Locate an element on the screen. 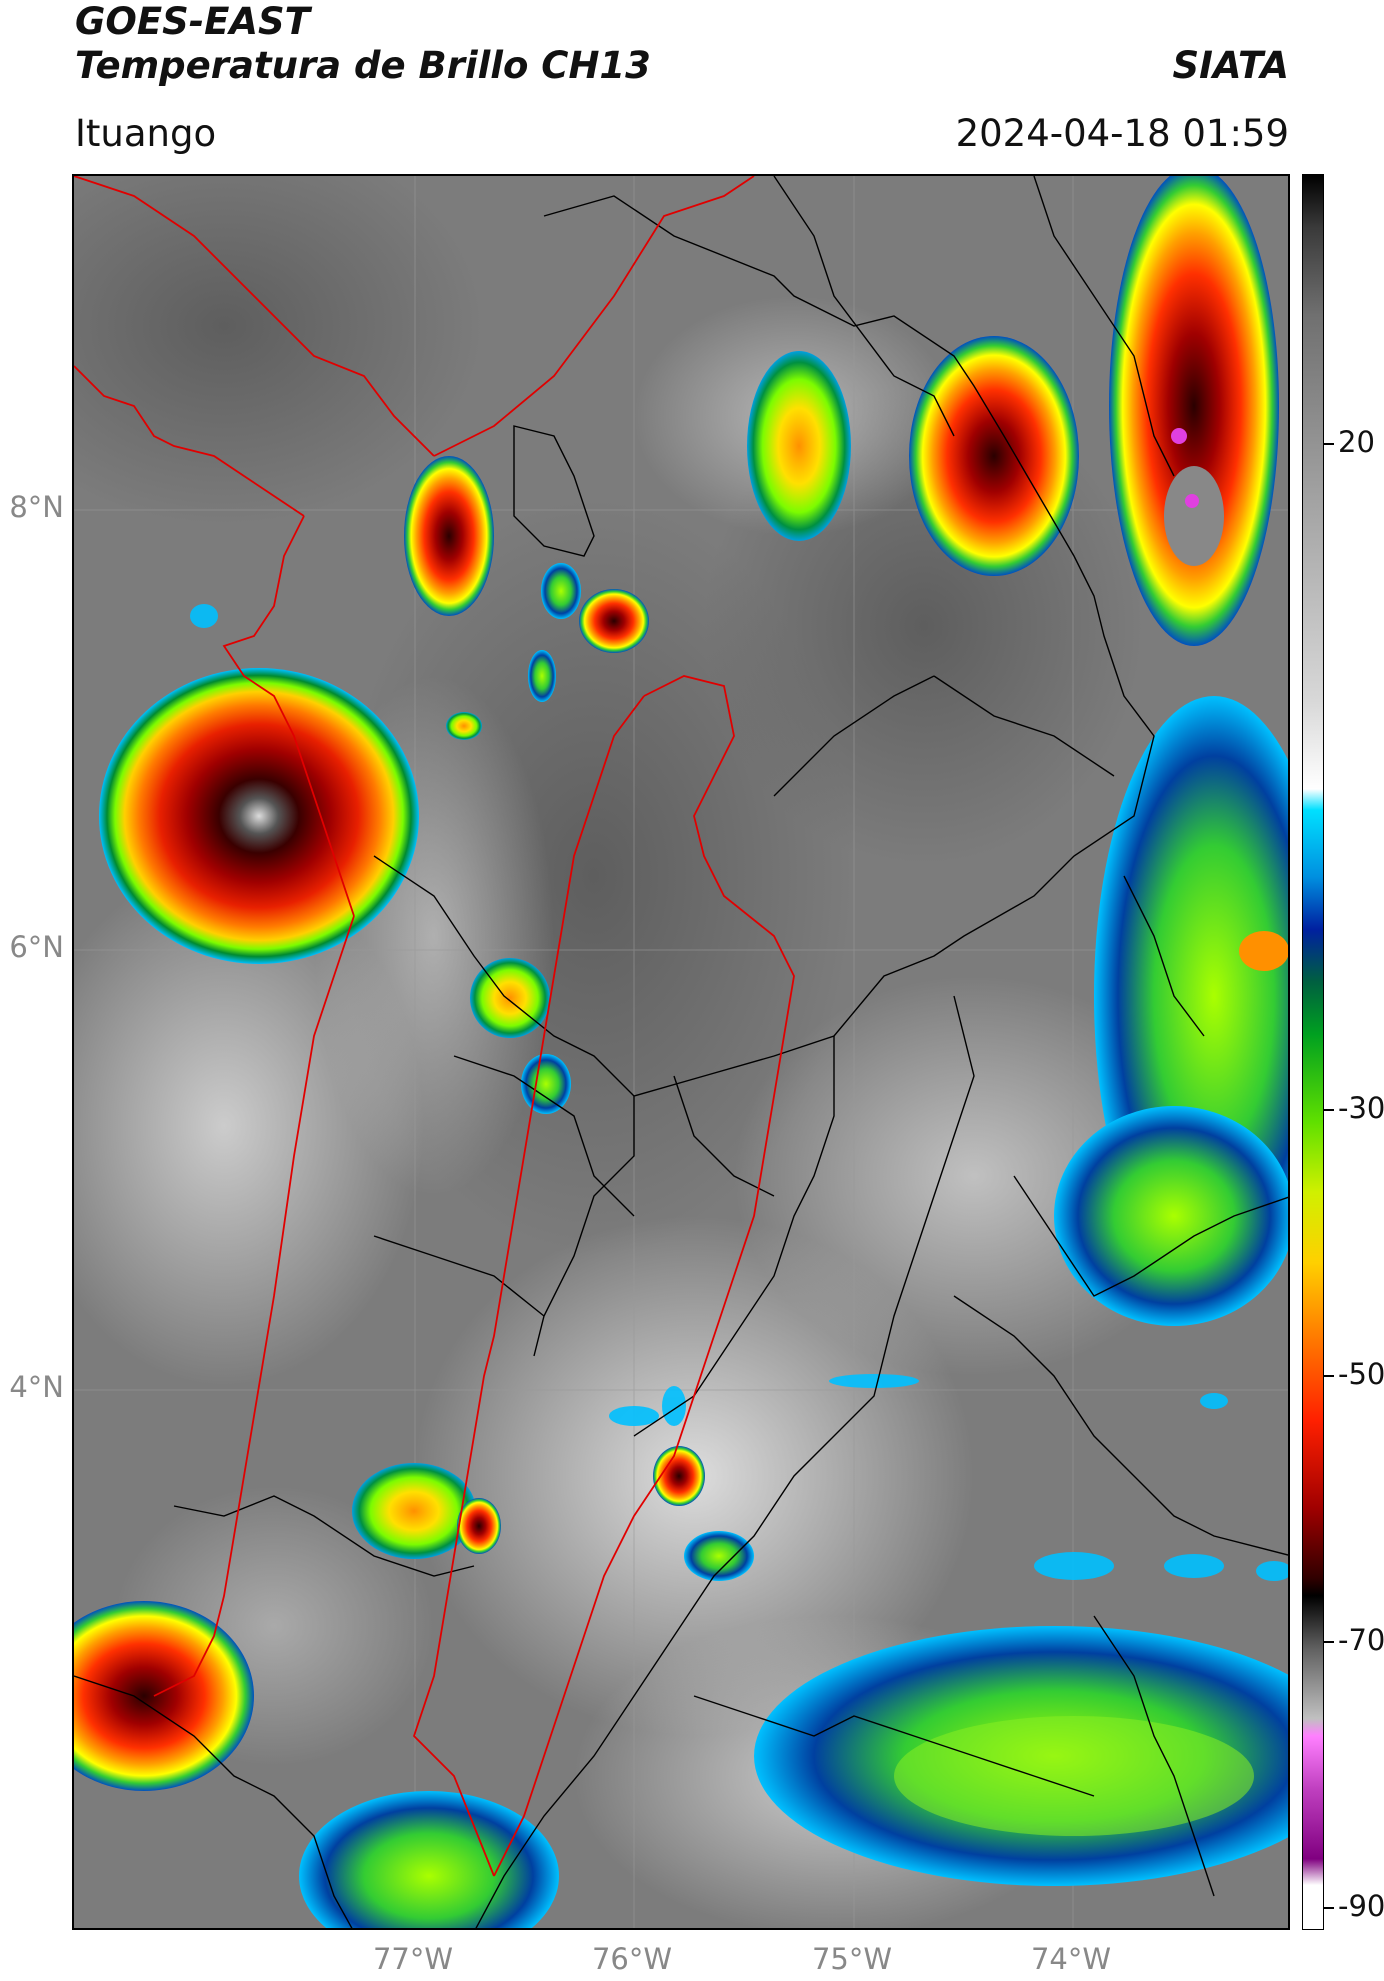  storm-cell-northeast is located at coordinates (1194, 411).